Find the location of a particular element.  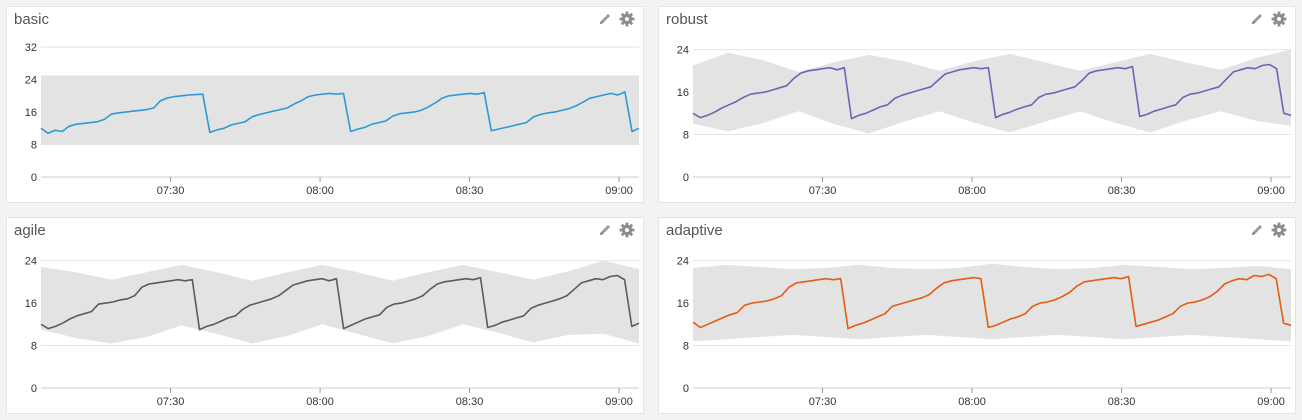

panel-header: adaptive is located at coordinates (977, 231).